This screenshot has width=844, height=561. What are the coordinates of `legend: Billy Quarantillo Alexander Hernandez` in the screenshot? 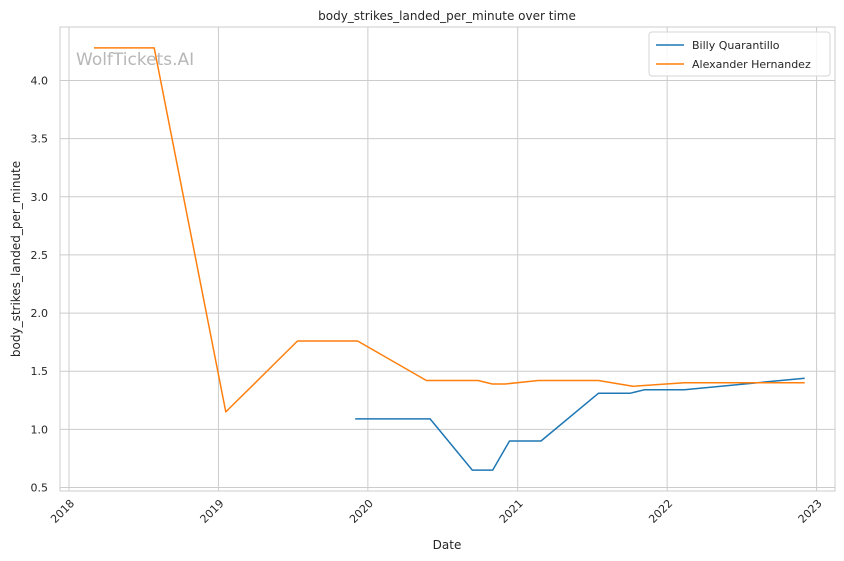 It's located at (739, 54).